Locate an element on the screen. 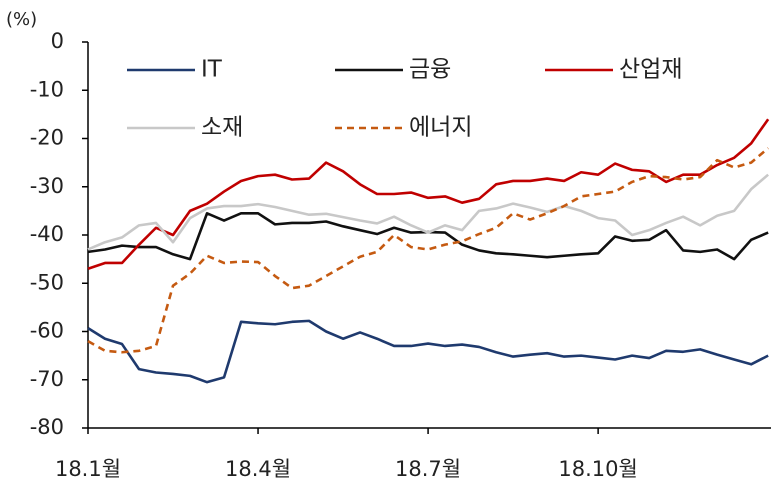  y-axis-label: (%) is located at coordinates (21, 19).